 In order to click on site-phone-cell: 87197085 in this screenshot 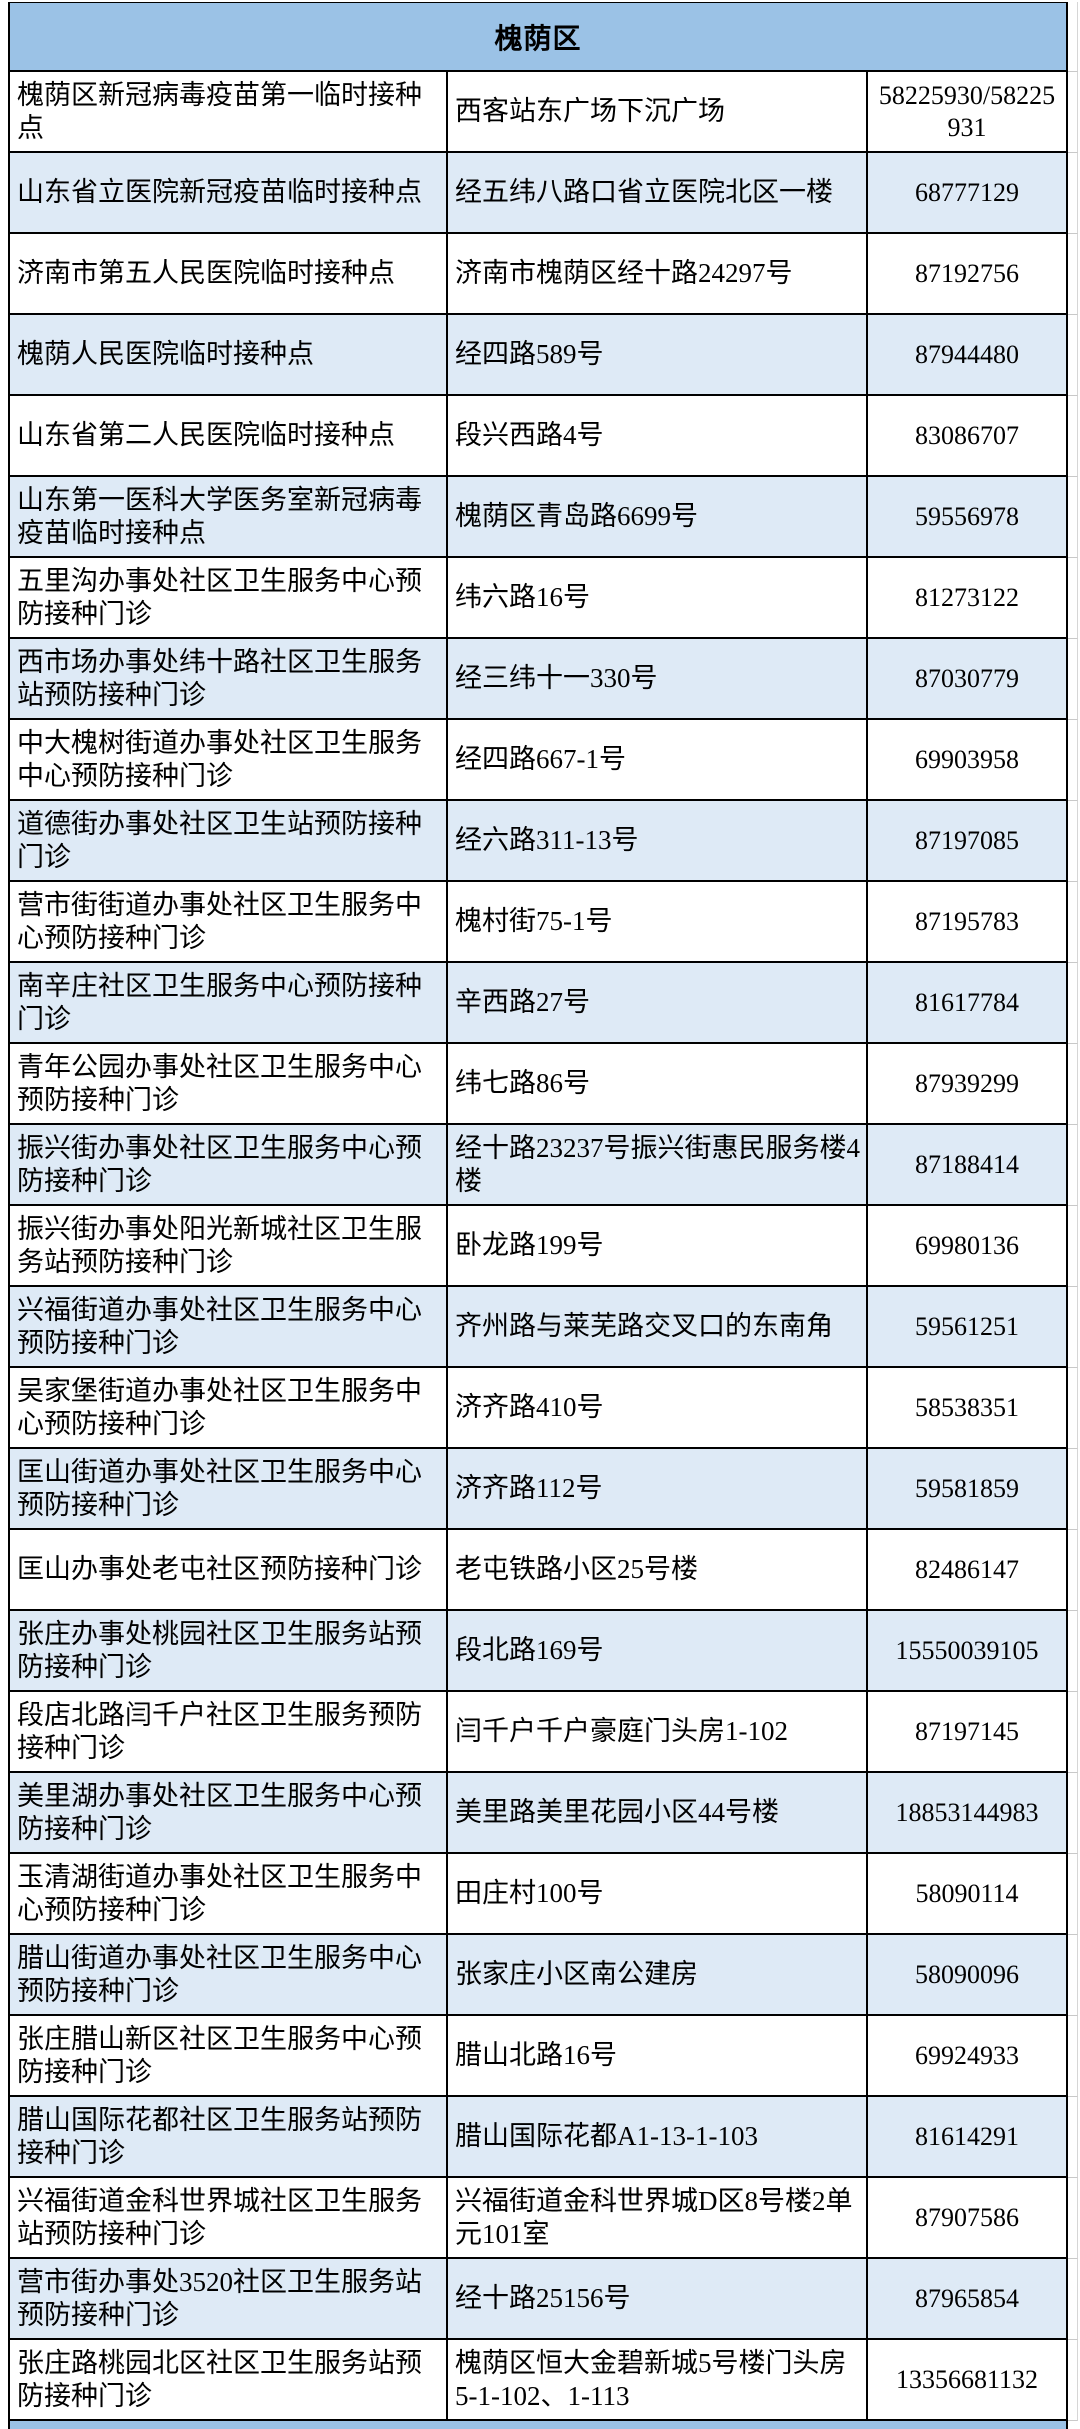, I will do `click(968, 841)`.